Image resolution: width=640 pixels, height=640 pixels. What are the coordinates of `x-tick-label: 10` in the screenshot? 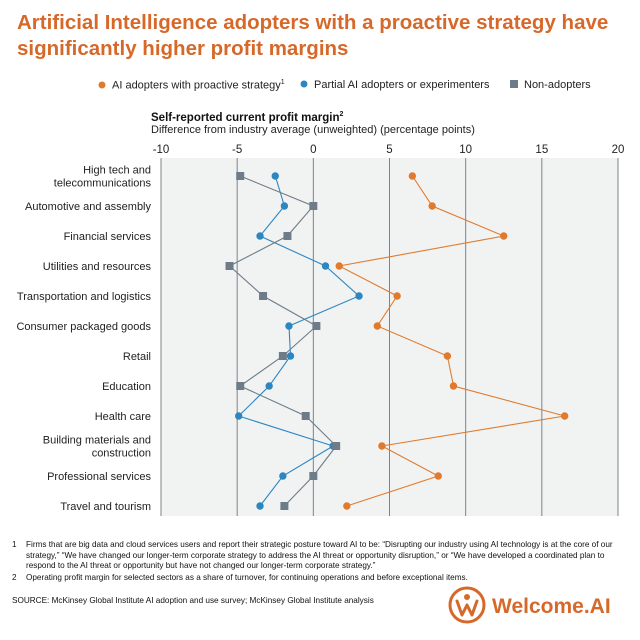 It's located at (465, 150).